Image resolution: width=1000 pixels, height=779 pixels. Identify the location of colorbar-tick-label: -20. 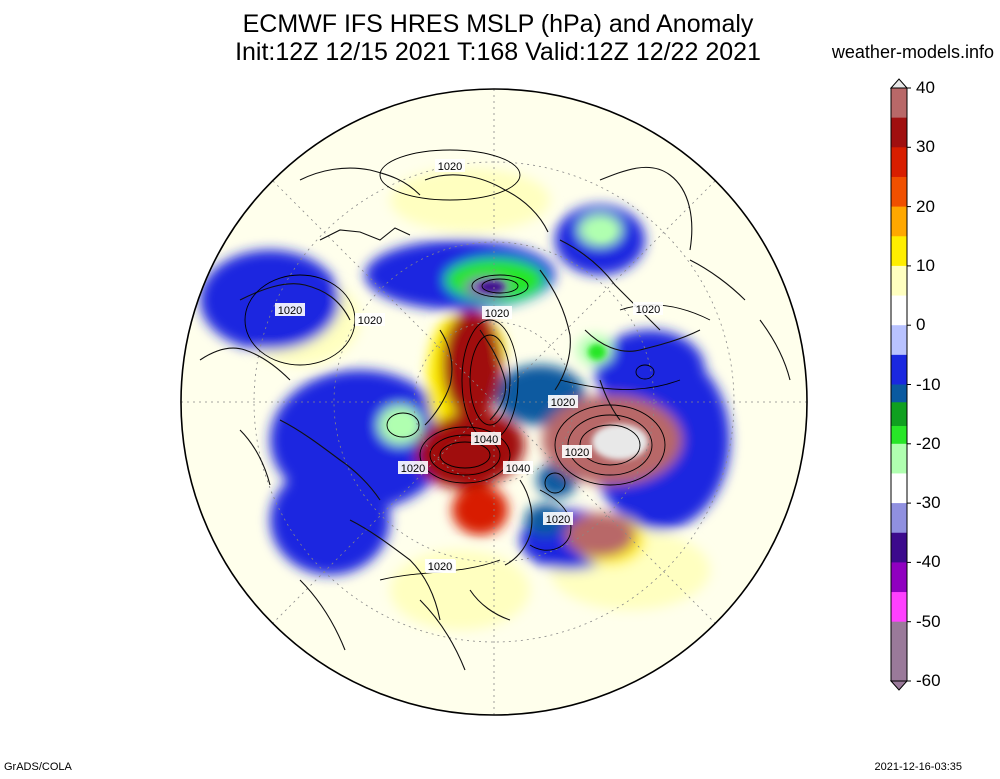
(928, 443).